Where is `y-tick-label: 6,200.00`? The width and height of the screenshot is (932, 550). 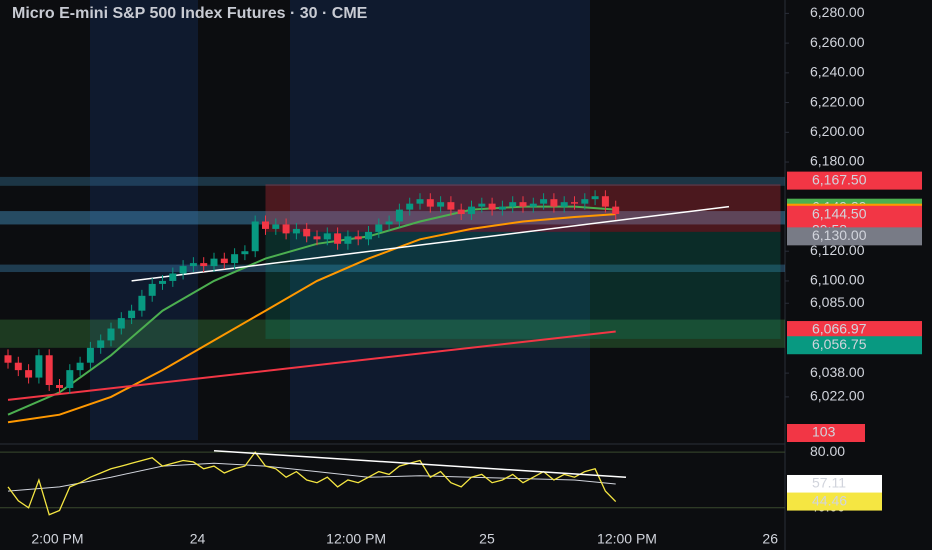
y-tick-label: 6,200.00 is located at coordinates (837, 131).